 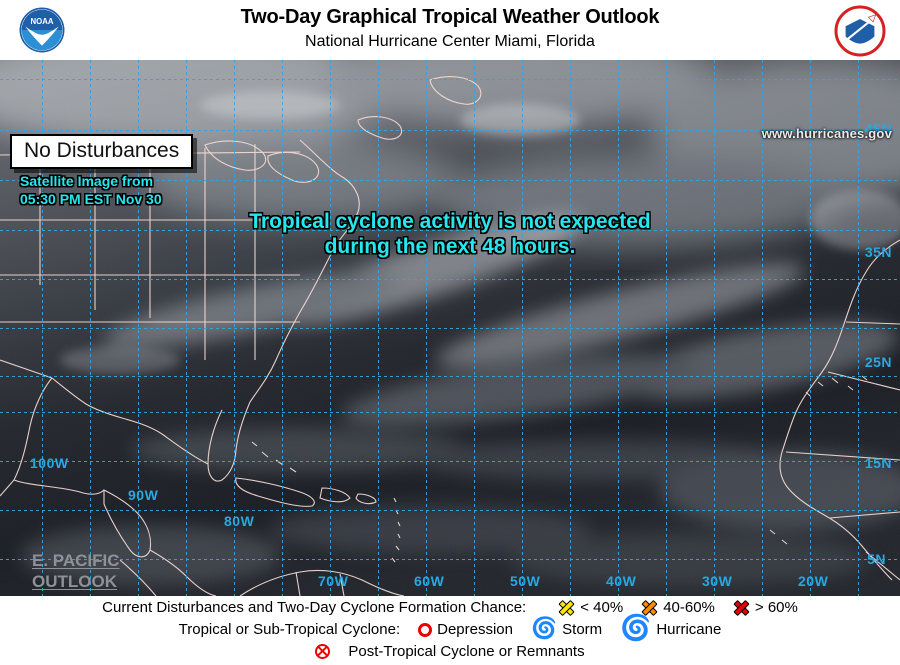 I want to click on legend-cyclone-type-label: Tropical or Sub-Tropical Cyclone:, so click(x=289, y=629).